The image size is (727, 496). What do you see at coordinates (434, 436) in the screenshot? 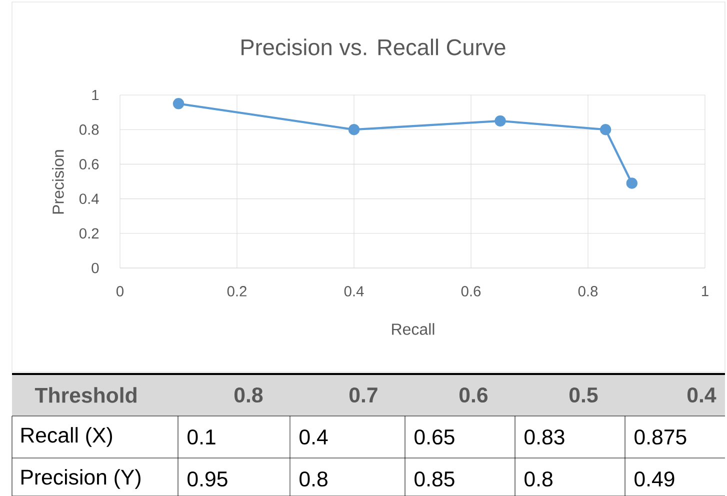
I see `text: 0.65` at bounding box center [434, 436].